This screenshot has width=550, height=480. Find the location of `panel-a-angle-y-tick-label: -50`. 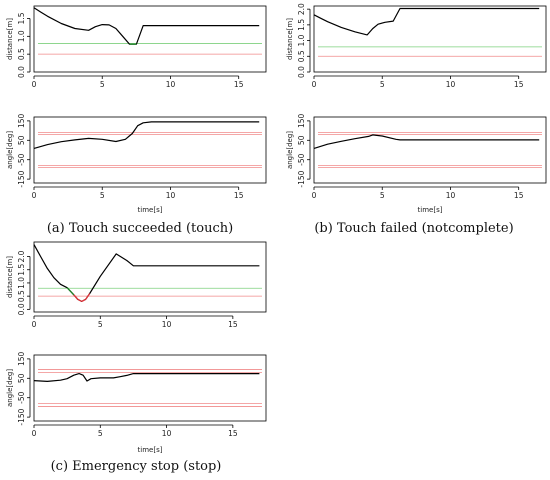

panel-a-angle-y-tick-label: -50 is located at coordinates (21, 159).